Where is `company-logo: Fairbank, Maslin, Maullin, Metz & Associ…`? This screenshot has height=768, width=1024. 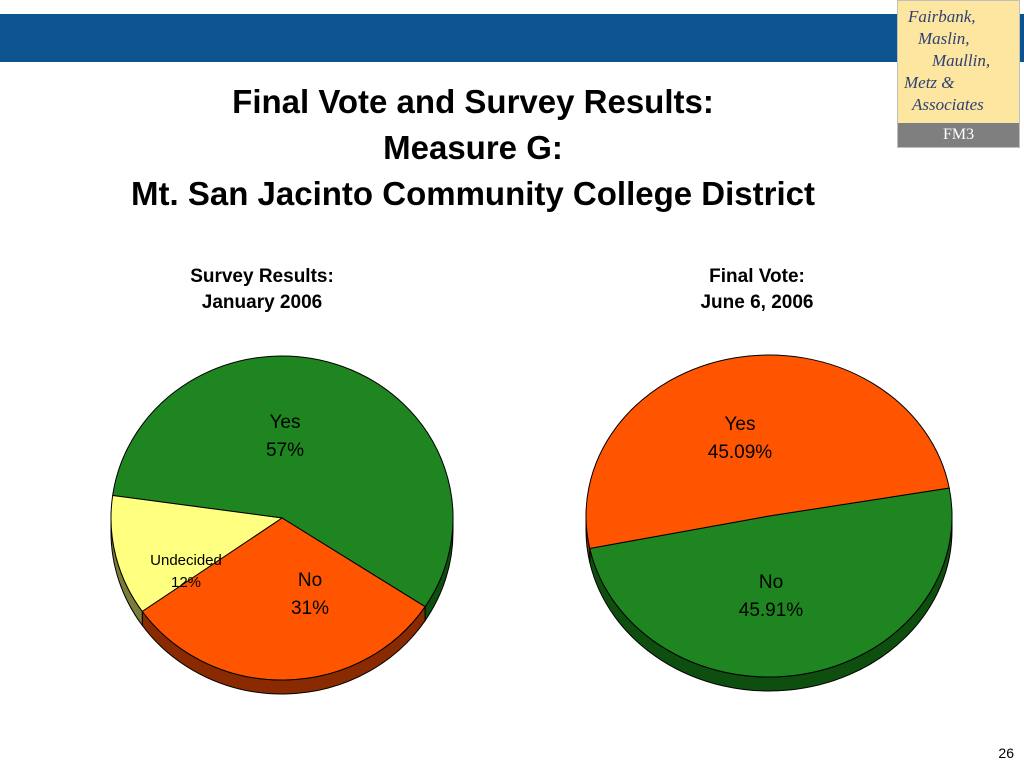 company-logo: Fairbank, Maslin, Maullin, Metz & Associ… is located at coordinates (958, 74).